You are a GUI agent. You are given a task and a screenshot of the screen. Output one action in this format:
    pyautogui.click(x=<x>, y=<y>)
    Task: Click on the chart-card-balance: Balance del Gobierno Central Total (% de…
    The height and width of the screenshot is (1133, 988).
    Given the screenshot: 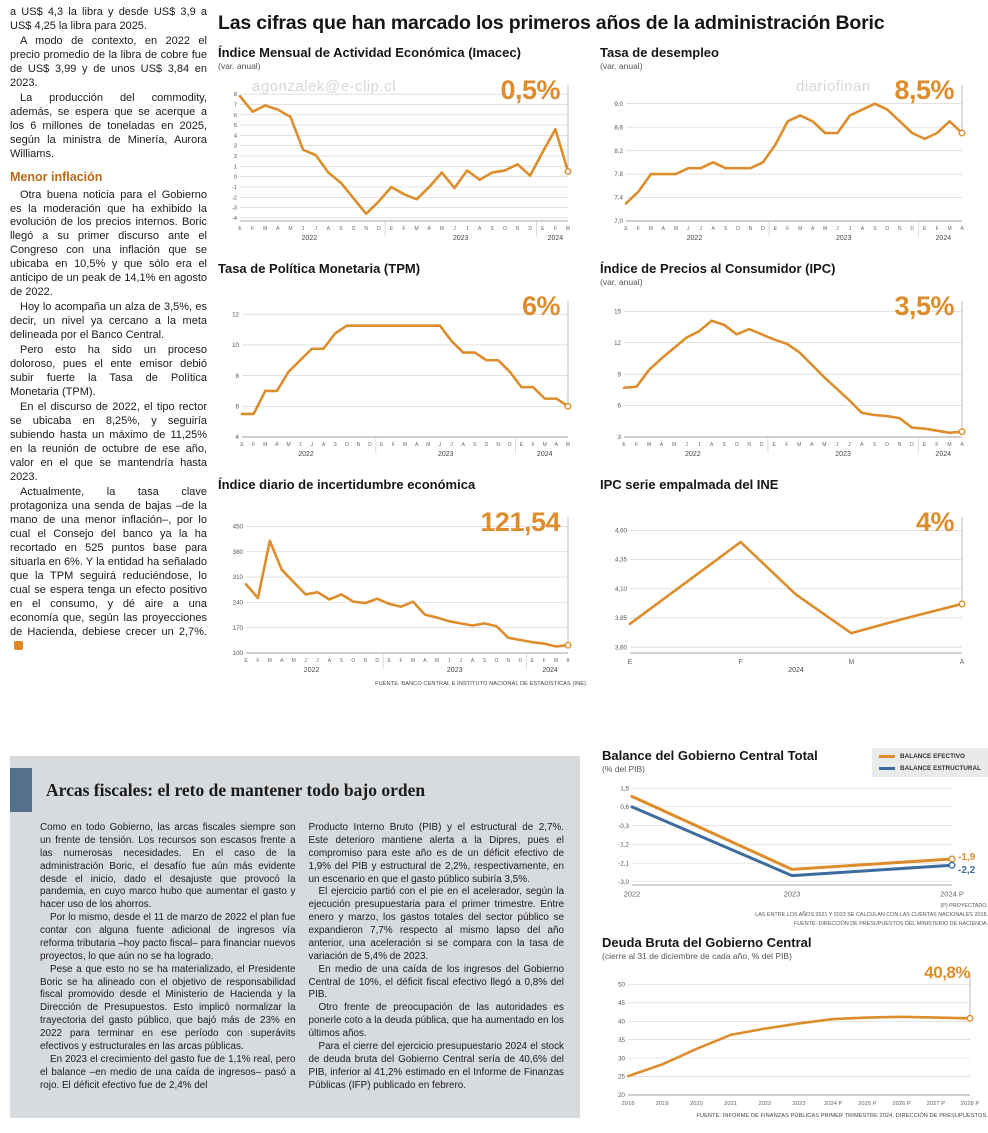 What is the action you would take?
    pyautogui.click(x=795, y=838)
    